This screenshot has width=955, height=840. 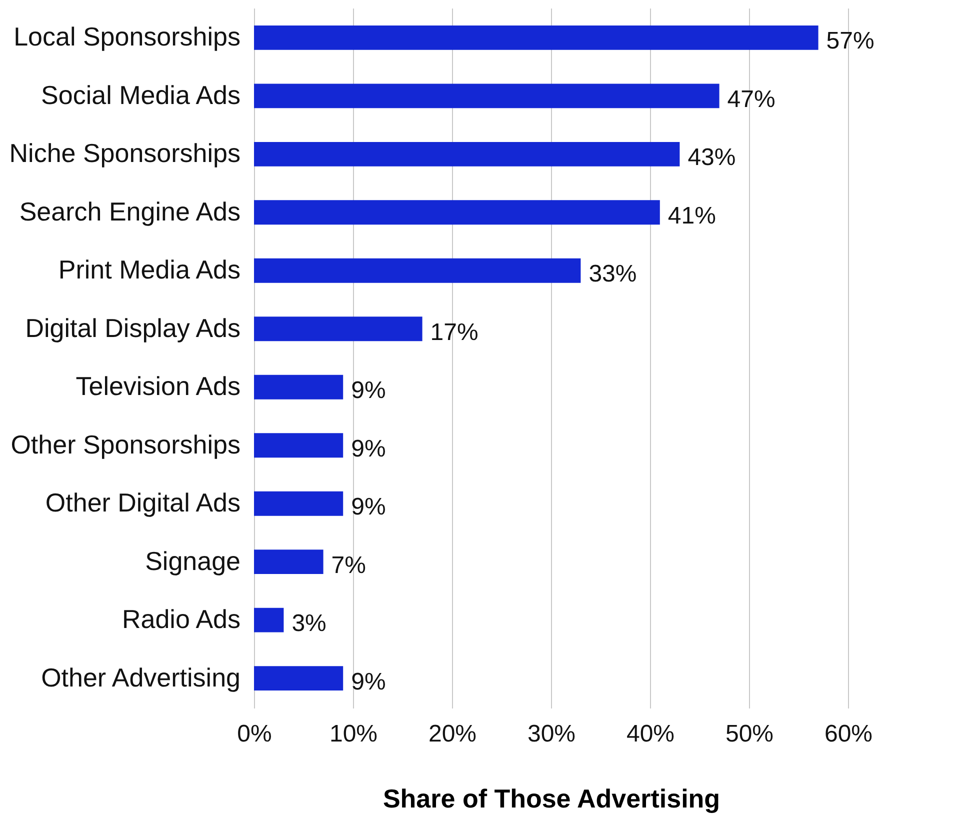 I want to click on data-label: 17%, so click(x=454, y=332).